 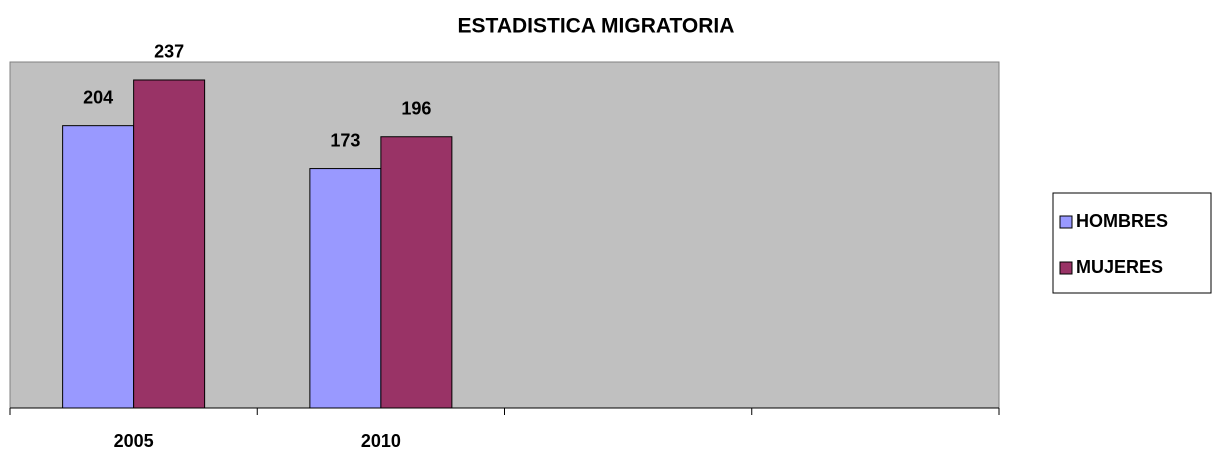 What do you see at coordinates (596, 26) in the screenshot?
I see `chart-title: ESTADISTICA MIGRATORIA` at bounding box center [596, 26].